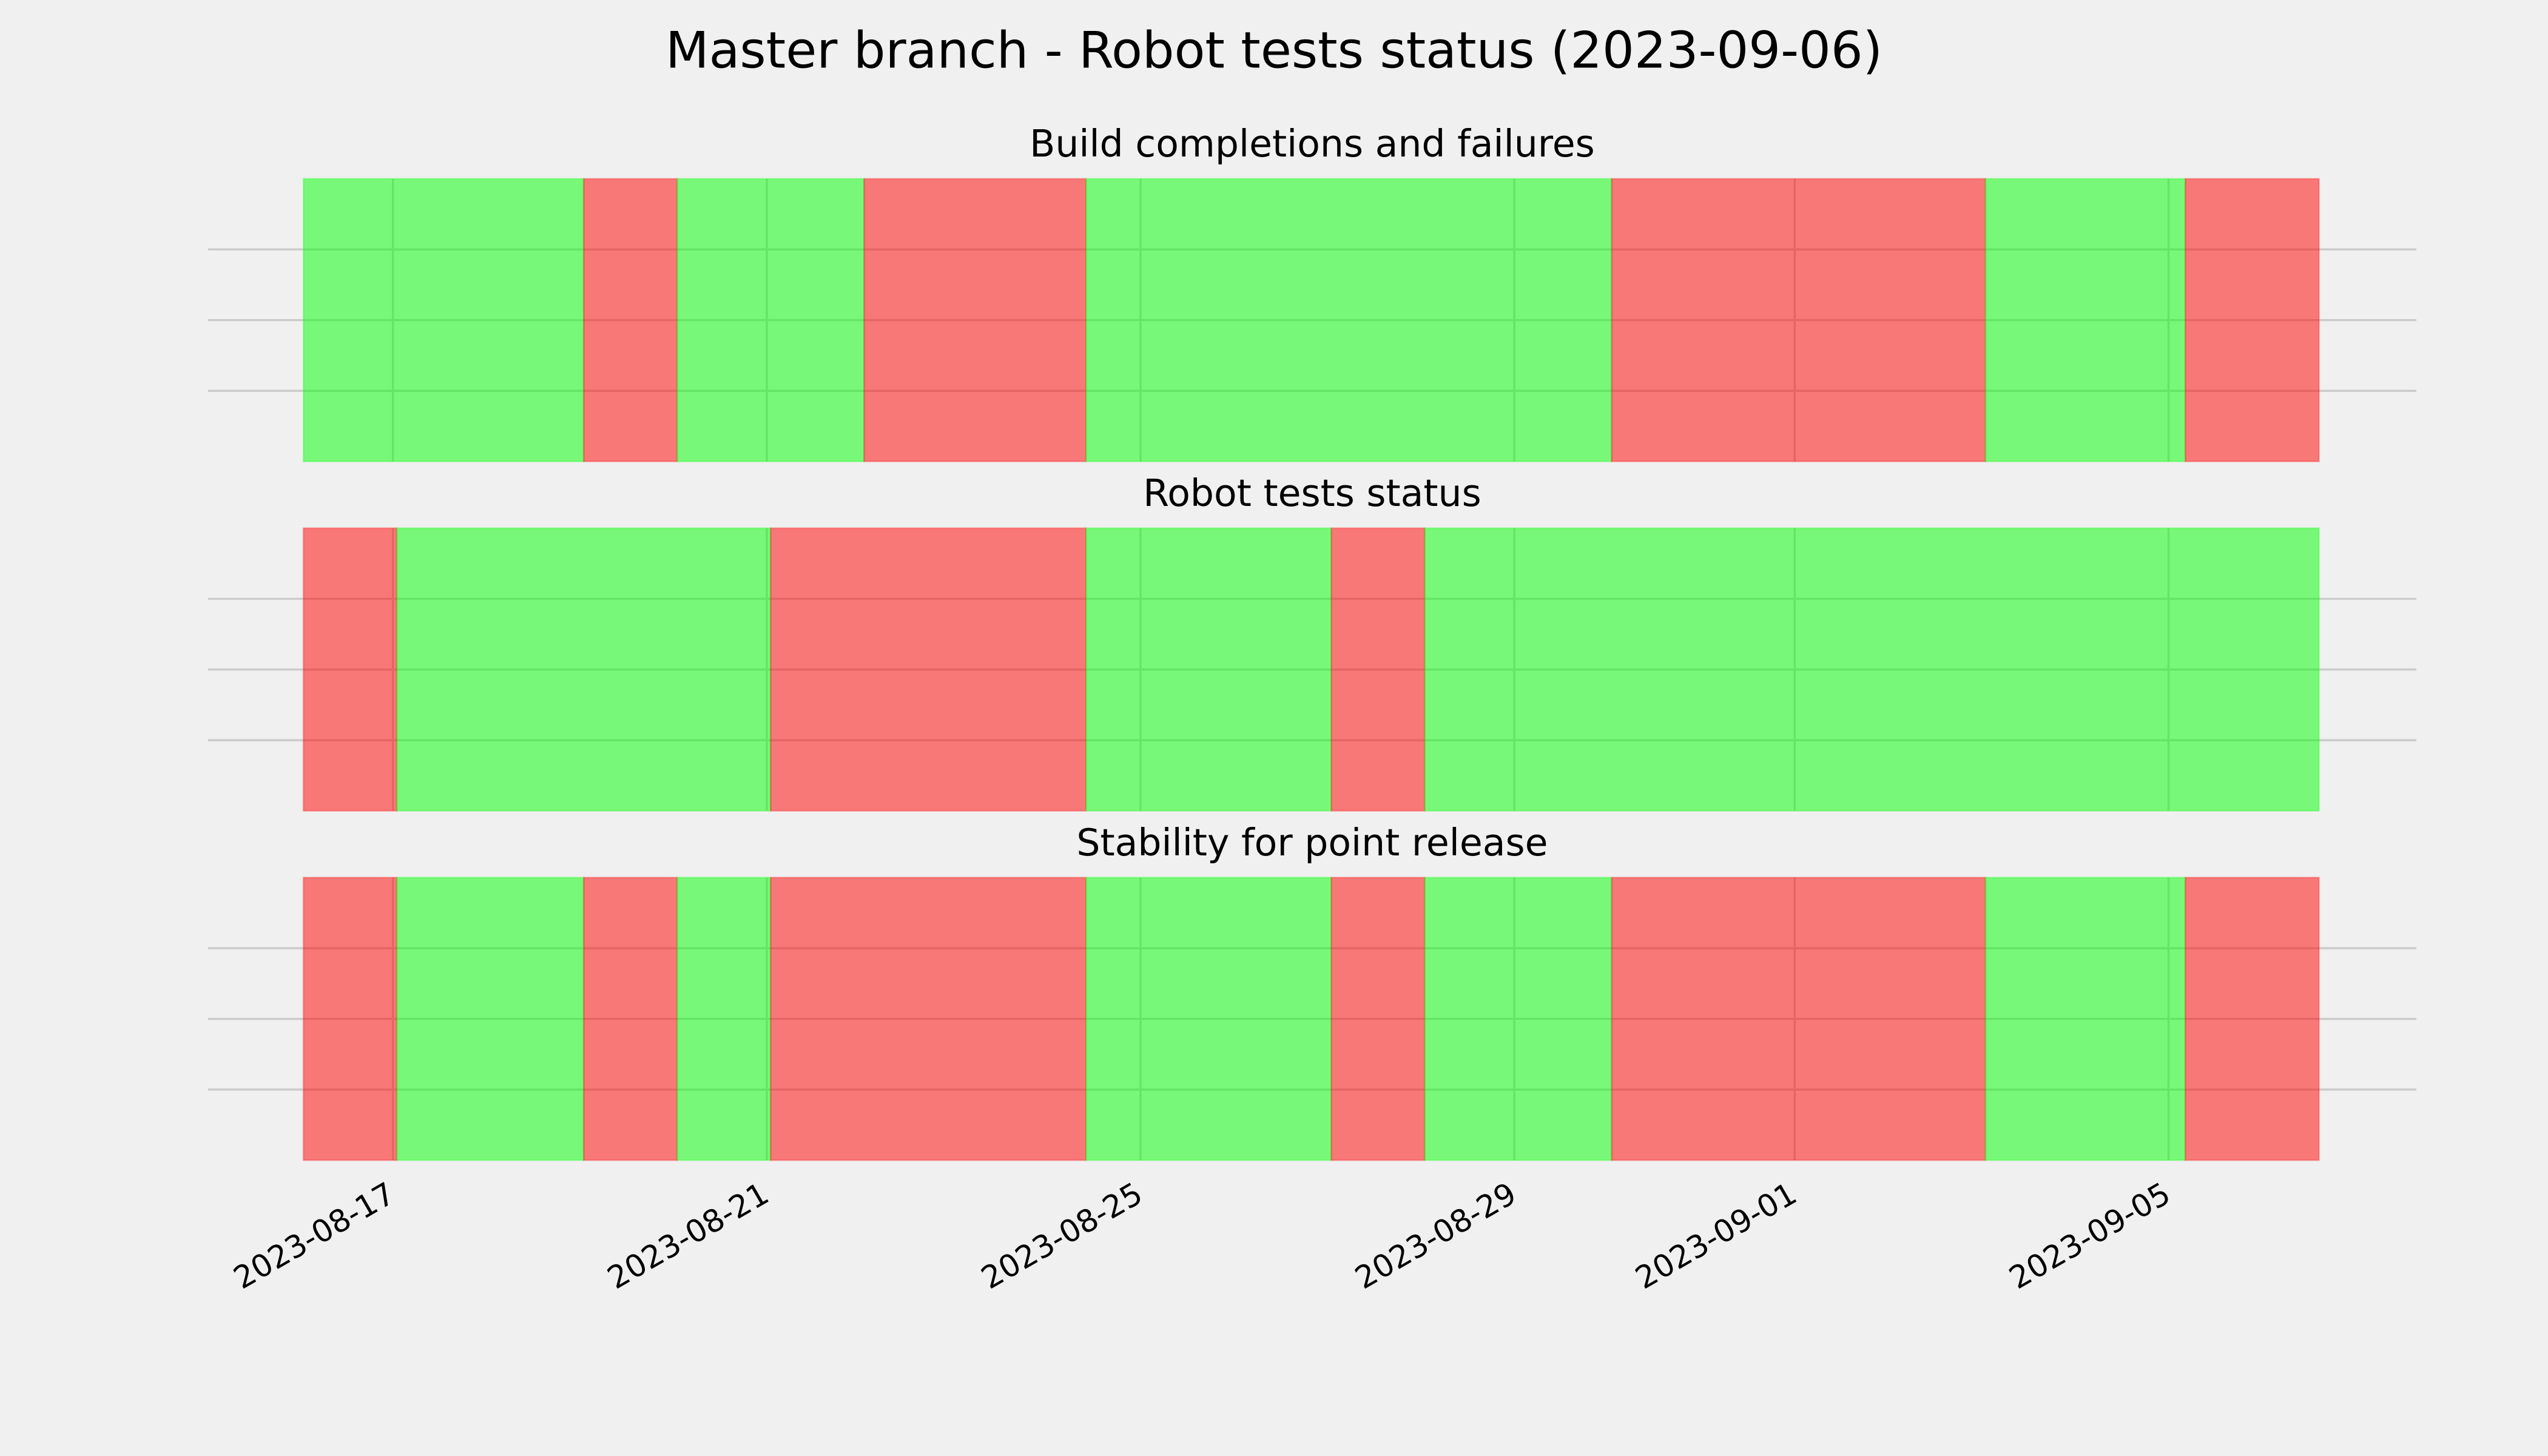  I want to click on subplot-title: Robot tests status, so click(1312, 493).